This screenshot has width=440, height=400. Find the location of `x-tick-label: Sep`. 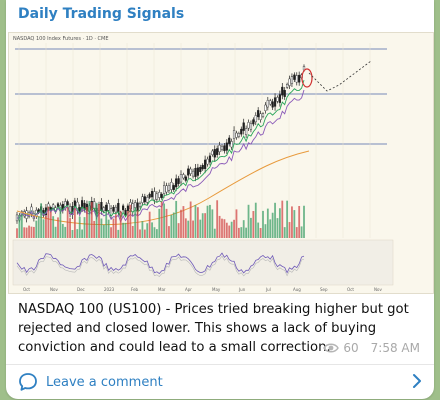

x-tick-label: Sep is located at coordinates (324, 289).